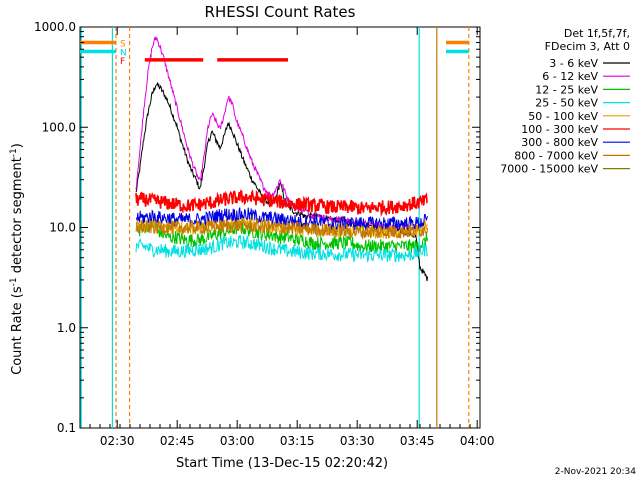  Describe the element at coordinates (596, 472) in the screenshot. I see `timestamp-footer: 2-Nov-2021 20:34` at that location.